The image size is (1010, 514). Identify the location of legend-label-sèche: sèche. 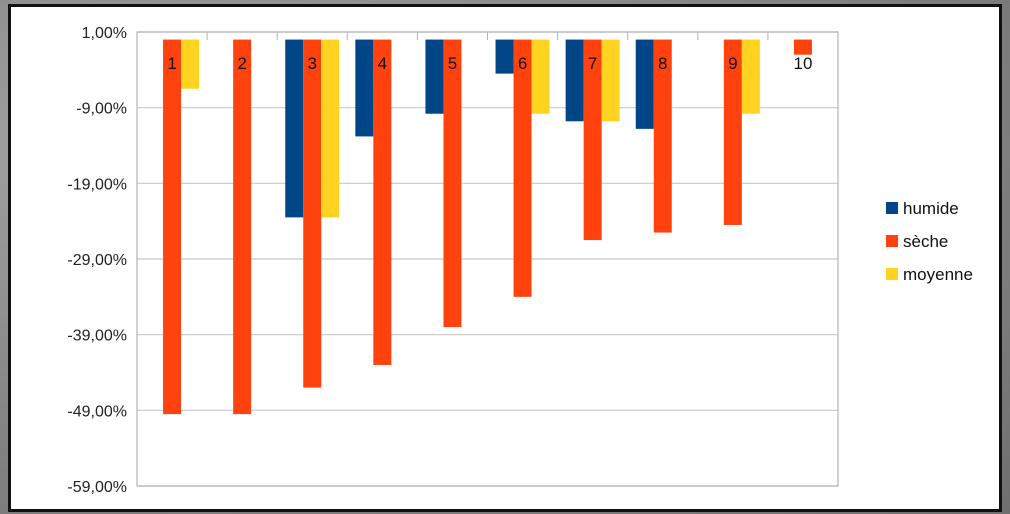
(925, 241).